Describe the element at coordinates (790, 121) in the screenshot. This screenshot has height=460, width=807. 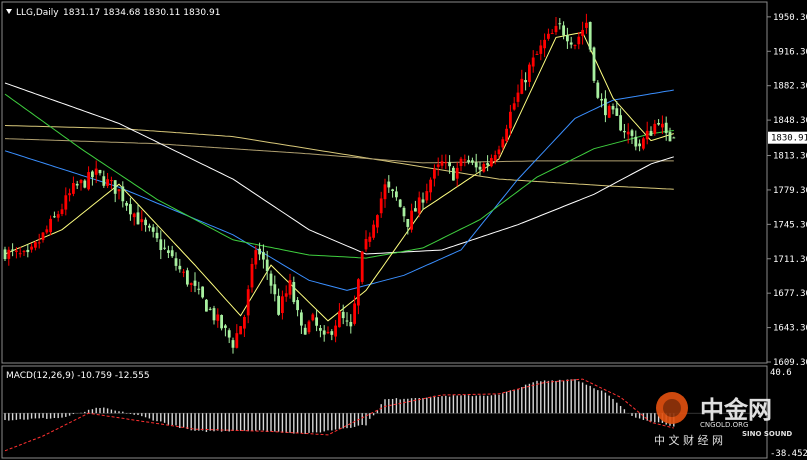
I see `price-axis-label: 1848.30` at that location.